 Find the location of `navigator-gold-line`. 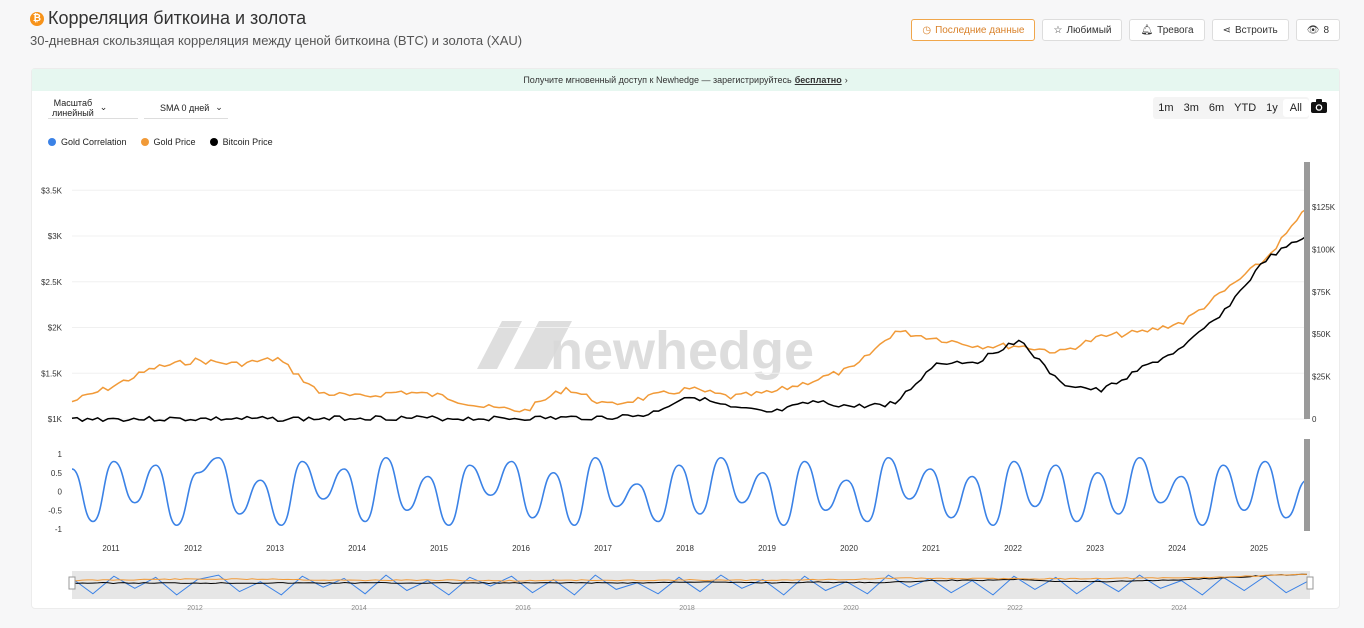

navigator-gold-line is located at coordinates (689, 577).